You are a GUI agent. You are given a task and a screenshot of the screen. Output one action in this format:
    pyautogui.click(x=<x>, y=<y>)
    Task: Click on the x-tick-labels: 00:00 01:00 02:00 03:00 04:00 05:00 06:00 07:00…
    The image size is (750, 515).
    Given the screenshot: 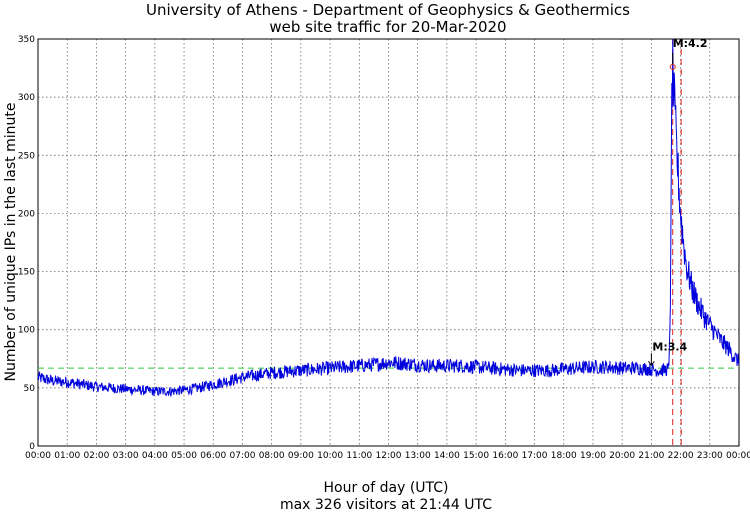 What is the action you would take?
    pyautogui.click(x=387, y=456)
    